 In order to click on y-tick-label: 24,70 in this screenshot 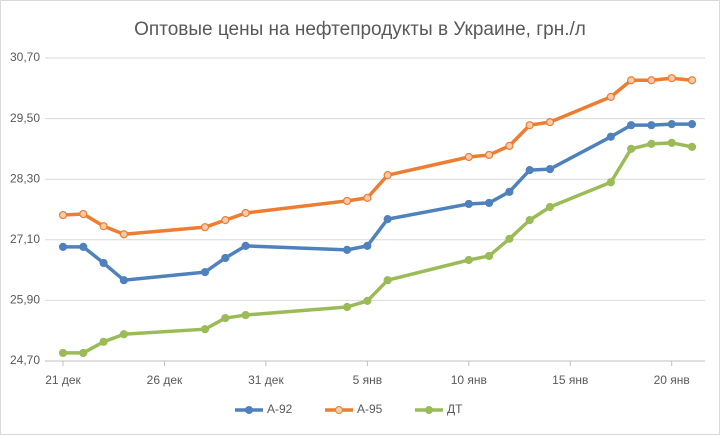, I will do `click(25, 360)`.